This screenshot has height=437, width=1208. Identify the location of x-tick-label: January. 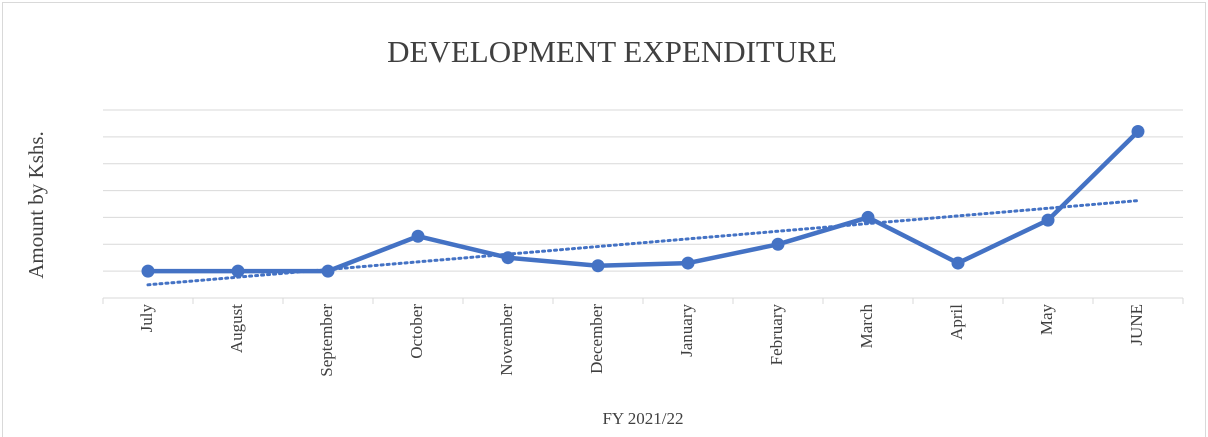
(686, 330).